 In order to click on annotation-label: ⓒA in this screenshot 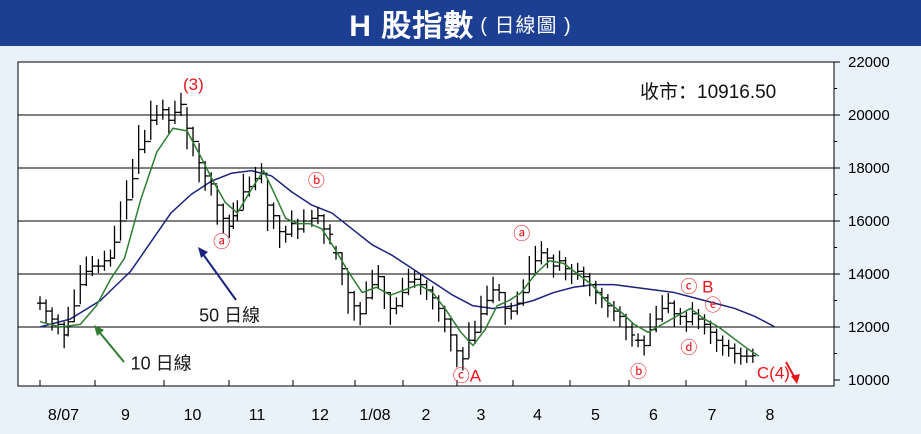, I will do `click(467, 375)`.